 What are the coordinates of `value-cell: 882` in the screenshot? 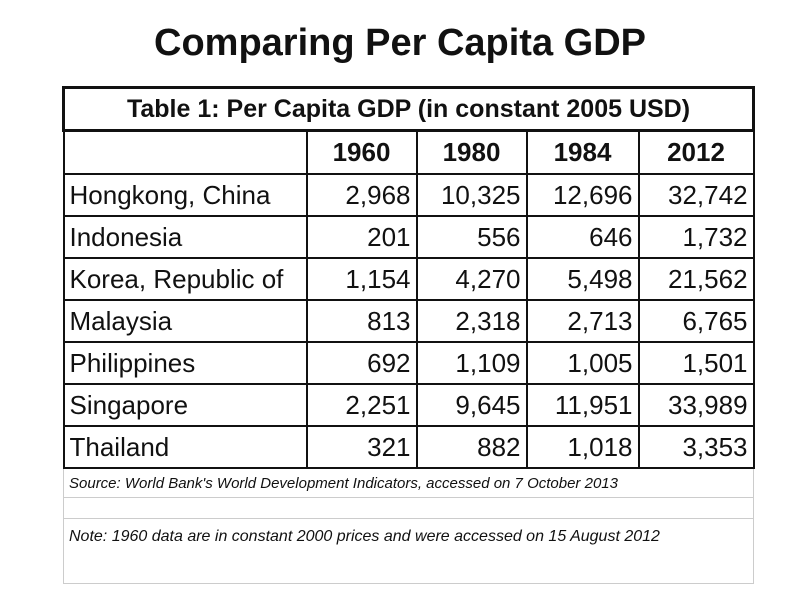 It's located at (471, 447).